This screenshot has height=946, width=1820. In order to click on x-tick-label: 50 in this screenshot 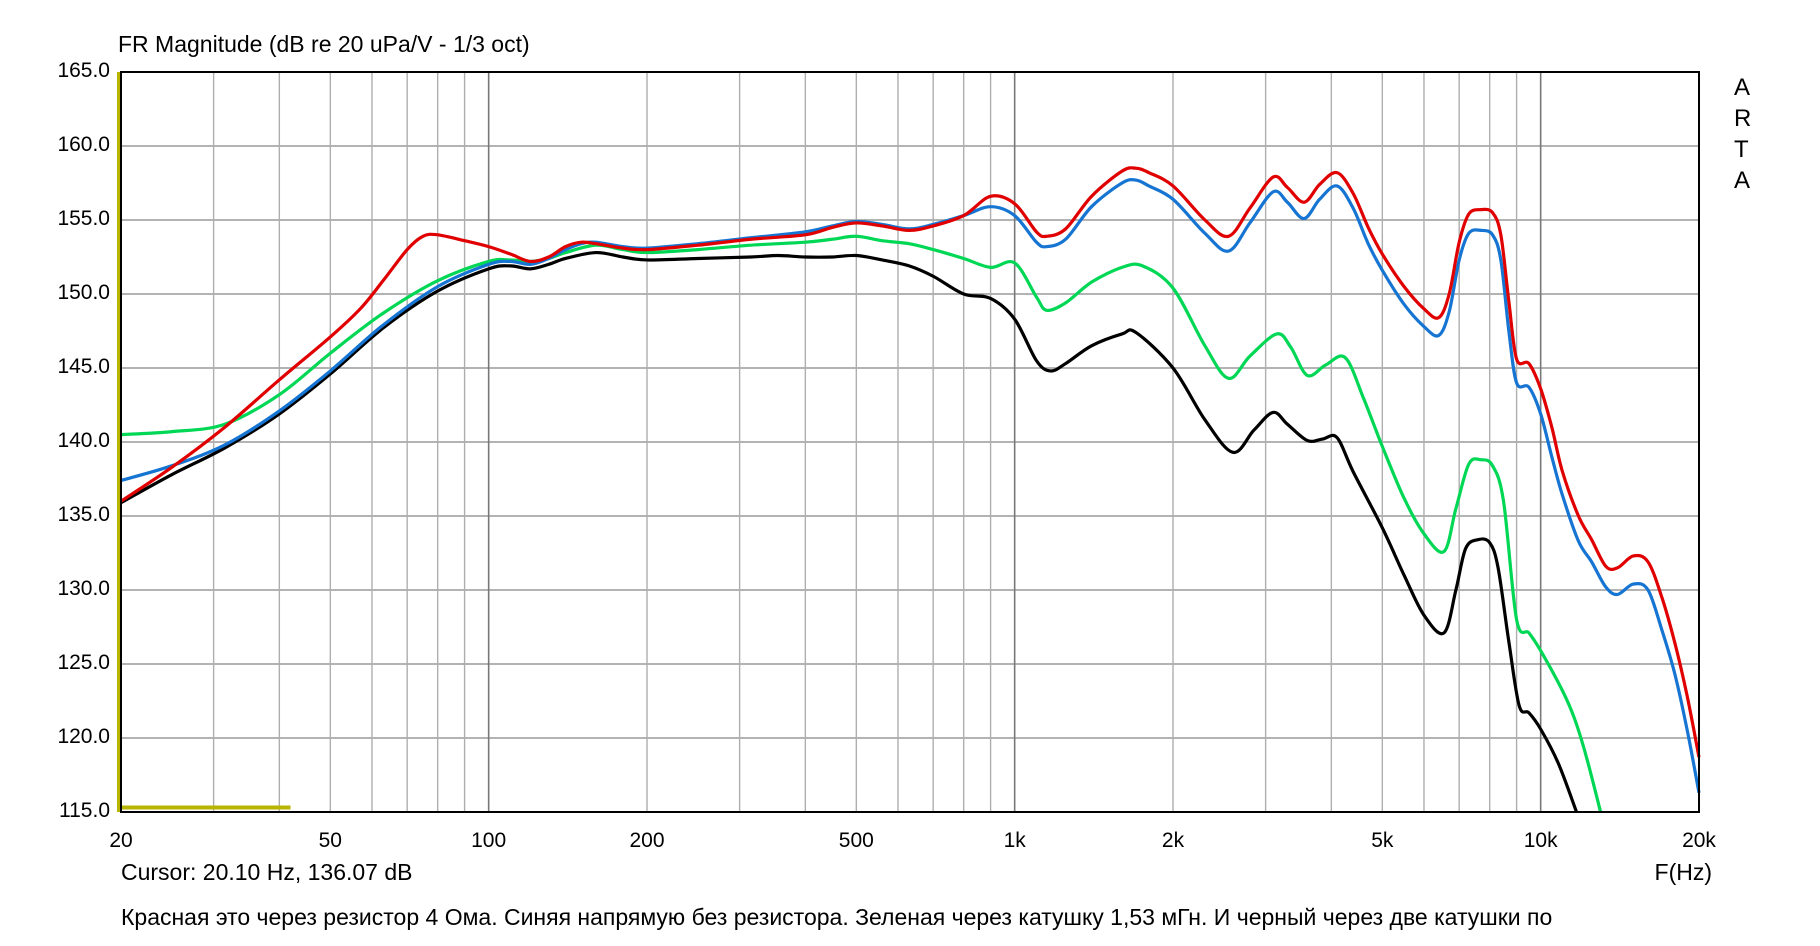, I will do `click(330, 840)`.